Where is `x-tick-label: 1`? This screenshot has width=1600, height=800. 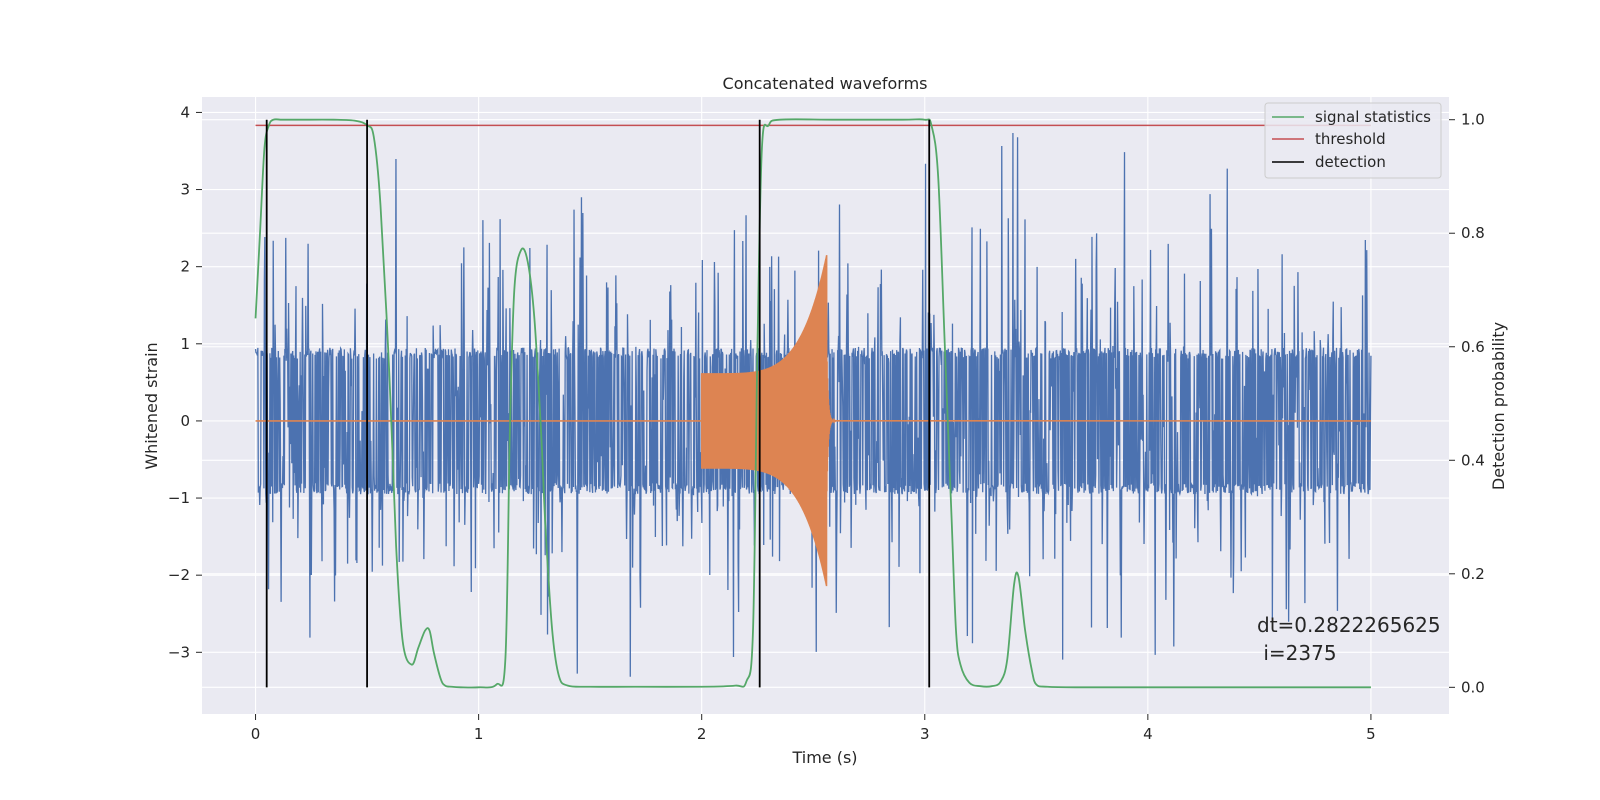
x-tick-label: 1 is located at coordinates (479, 734).